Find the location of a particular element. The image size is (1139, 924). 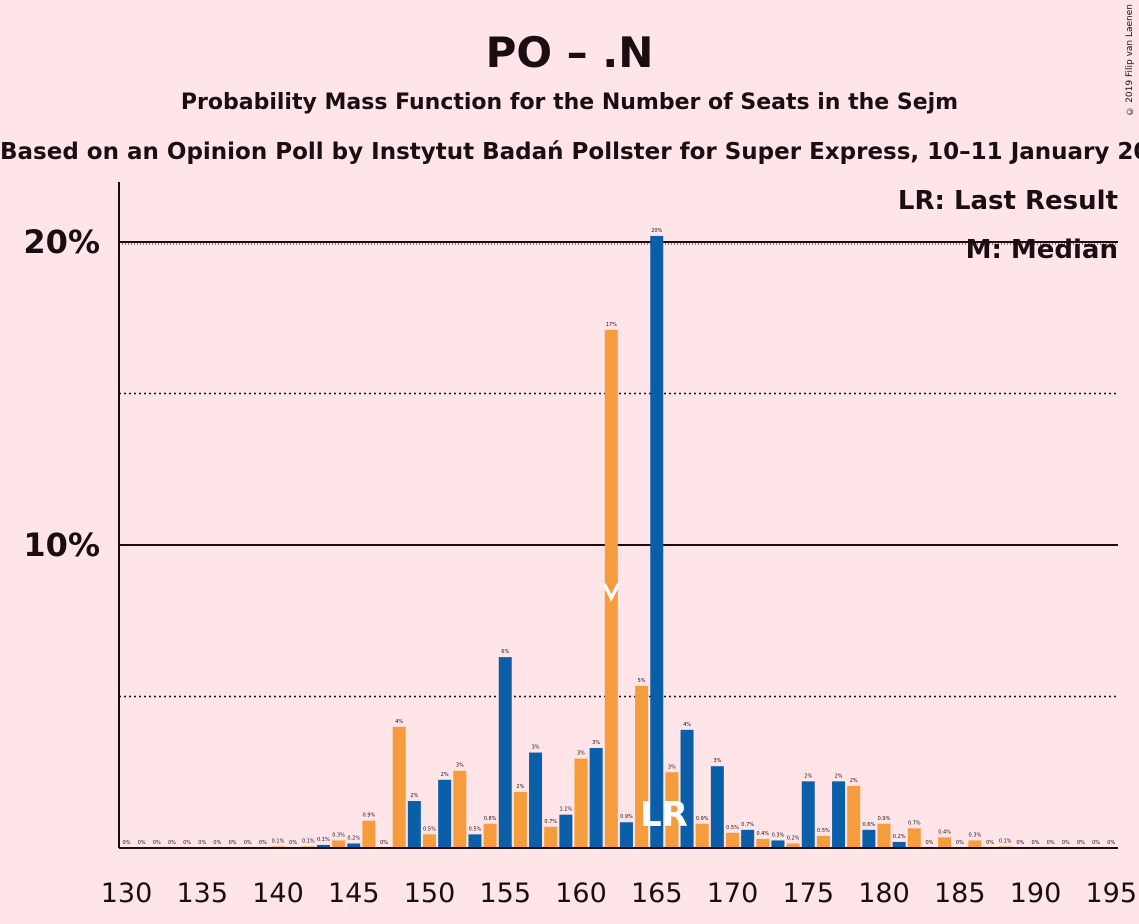

median-marker is located at coordinates (611, 592).